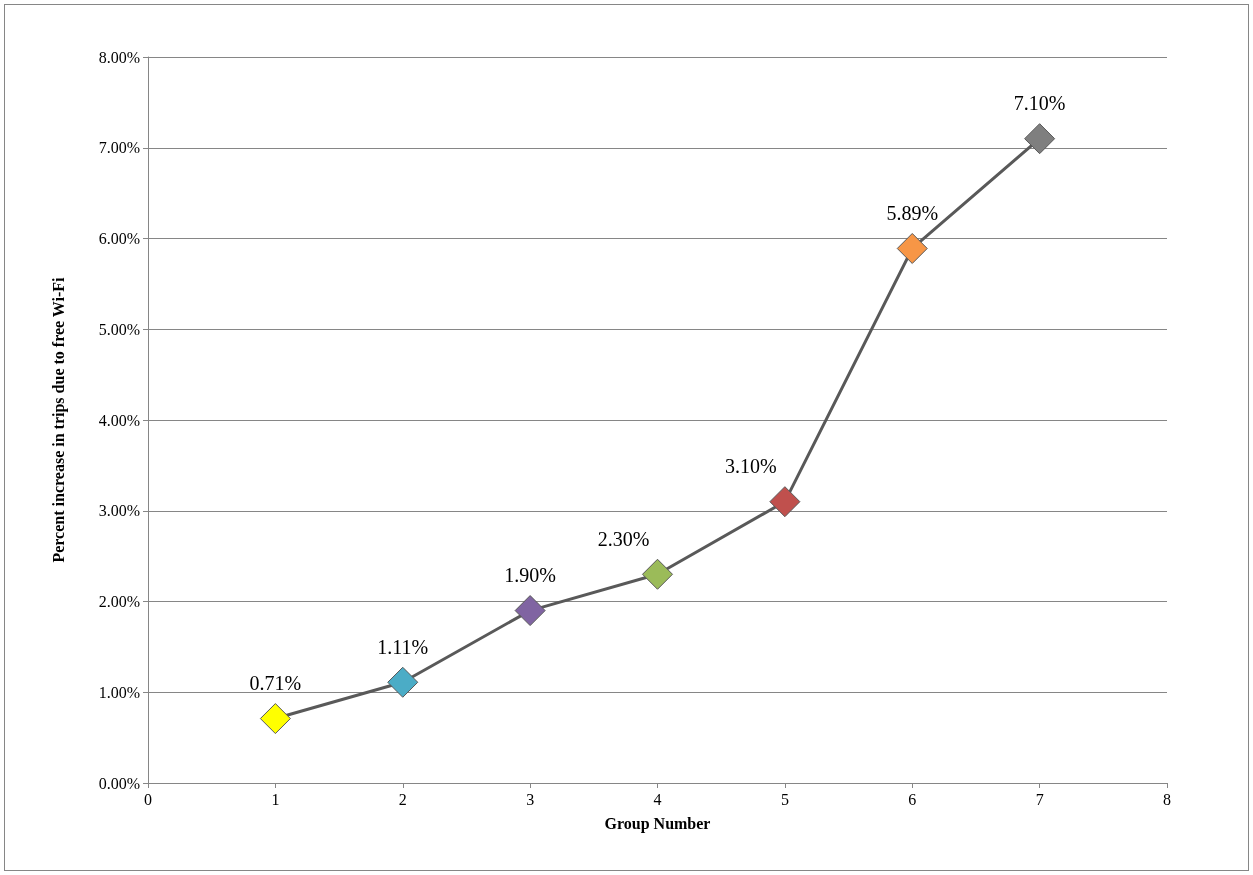  I want to click on x-tick-label: 6, so click(912, 799).